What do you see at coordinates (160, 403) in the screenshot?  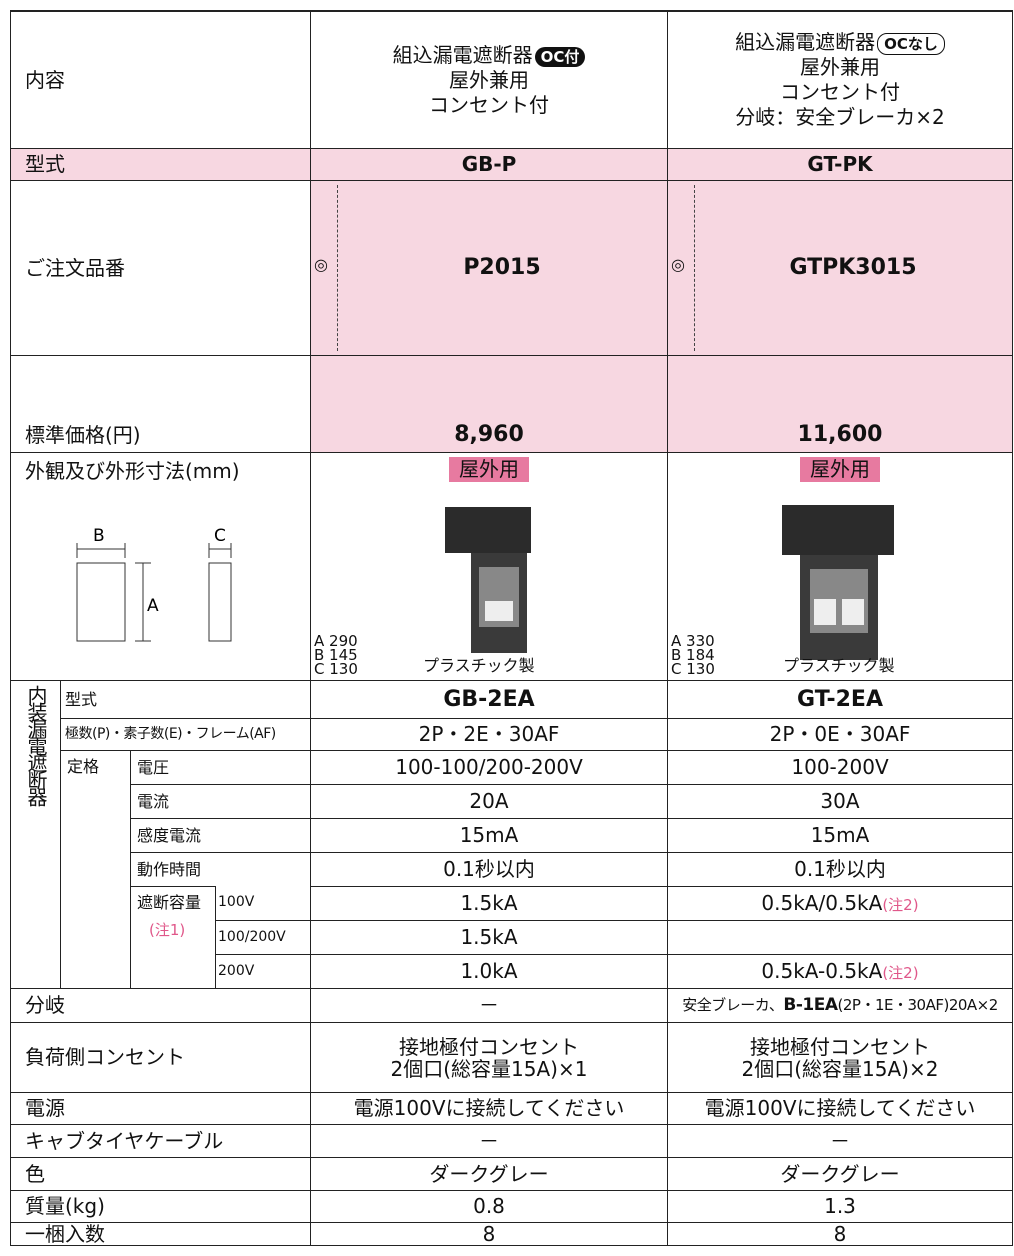 I see `price-label-cell: 標準価格(円)` at bounding box center [160, 403].